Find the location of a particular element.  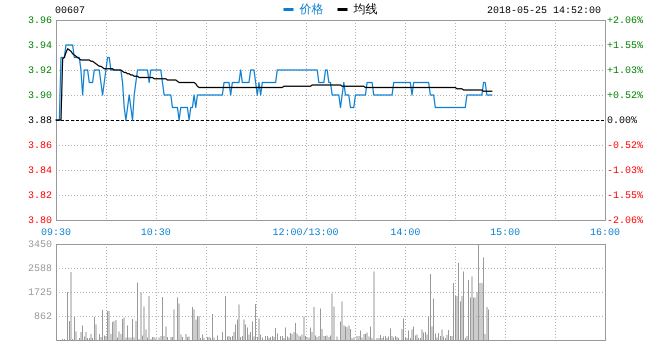

x-tick-label: 14:00 is located at coordinates (405, 233).